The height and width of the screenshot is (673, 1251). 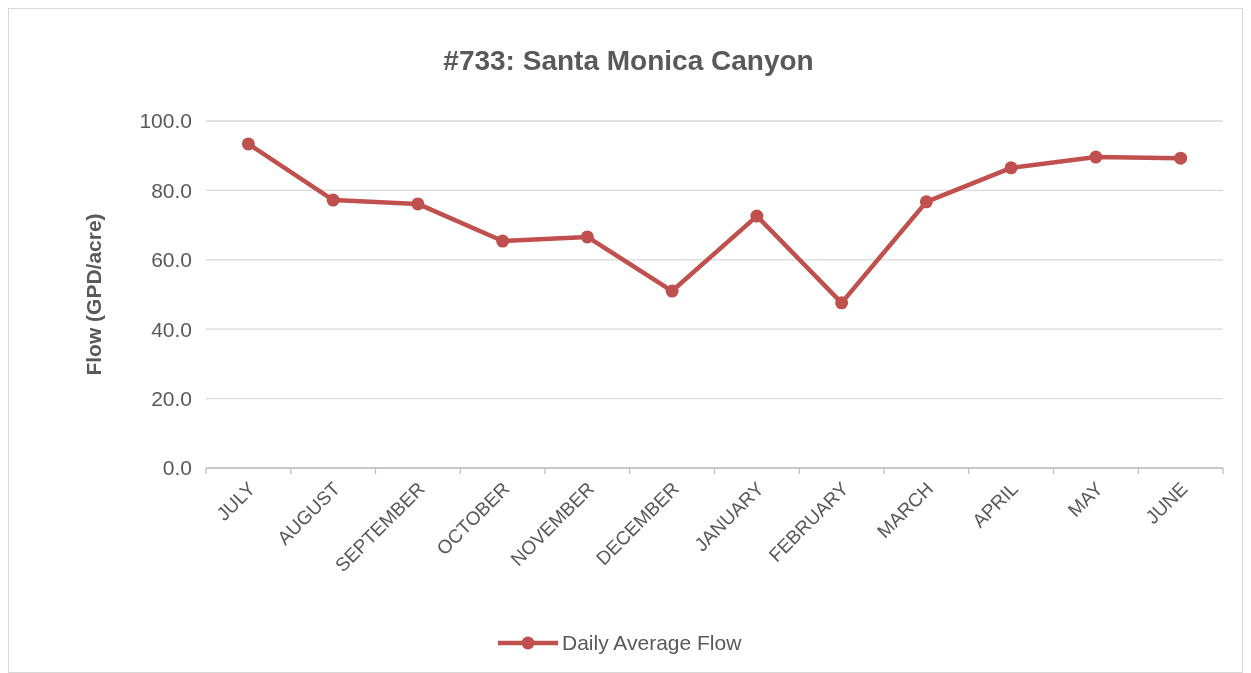 What do you see at coordinates (171, 329) in the screenshot?
I see `y-tick-label: 40.0` at bounding box center [171, 329].